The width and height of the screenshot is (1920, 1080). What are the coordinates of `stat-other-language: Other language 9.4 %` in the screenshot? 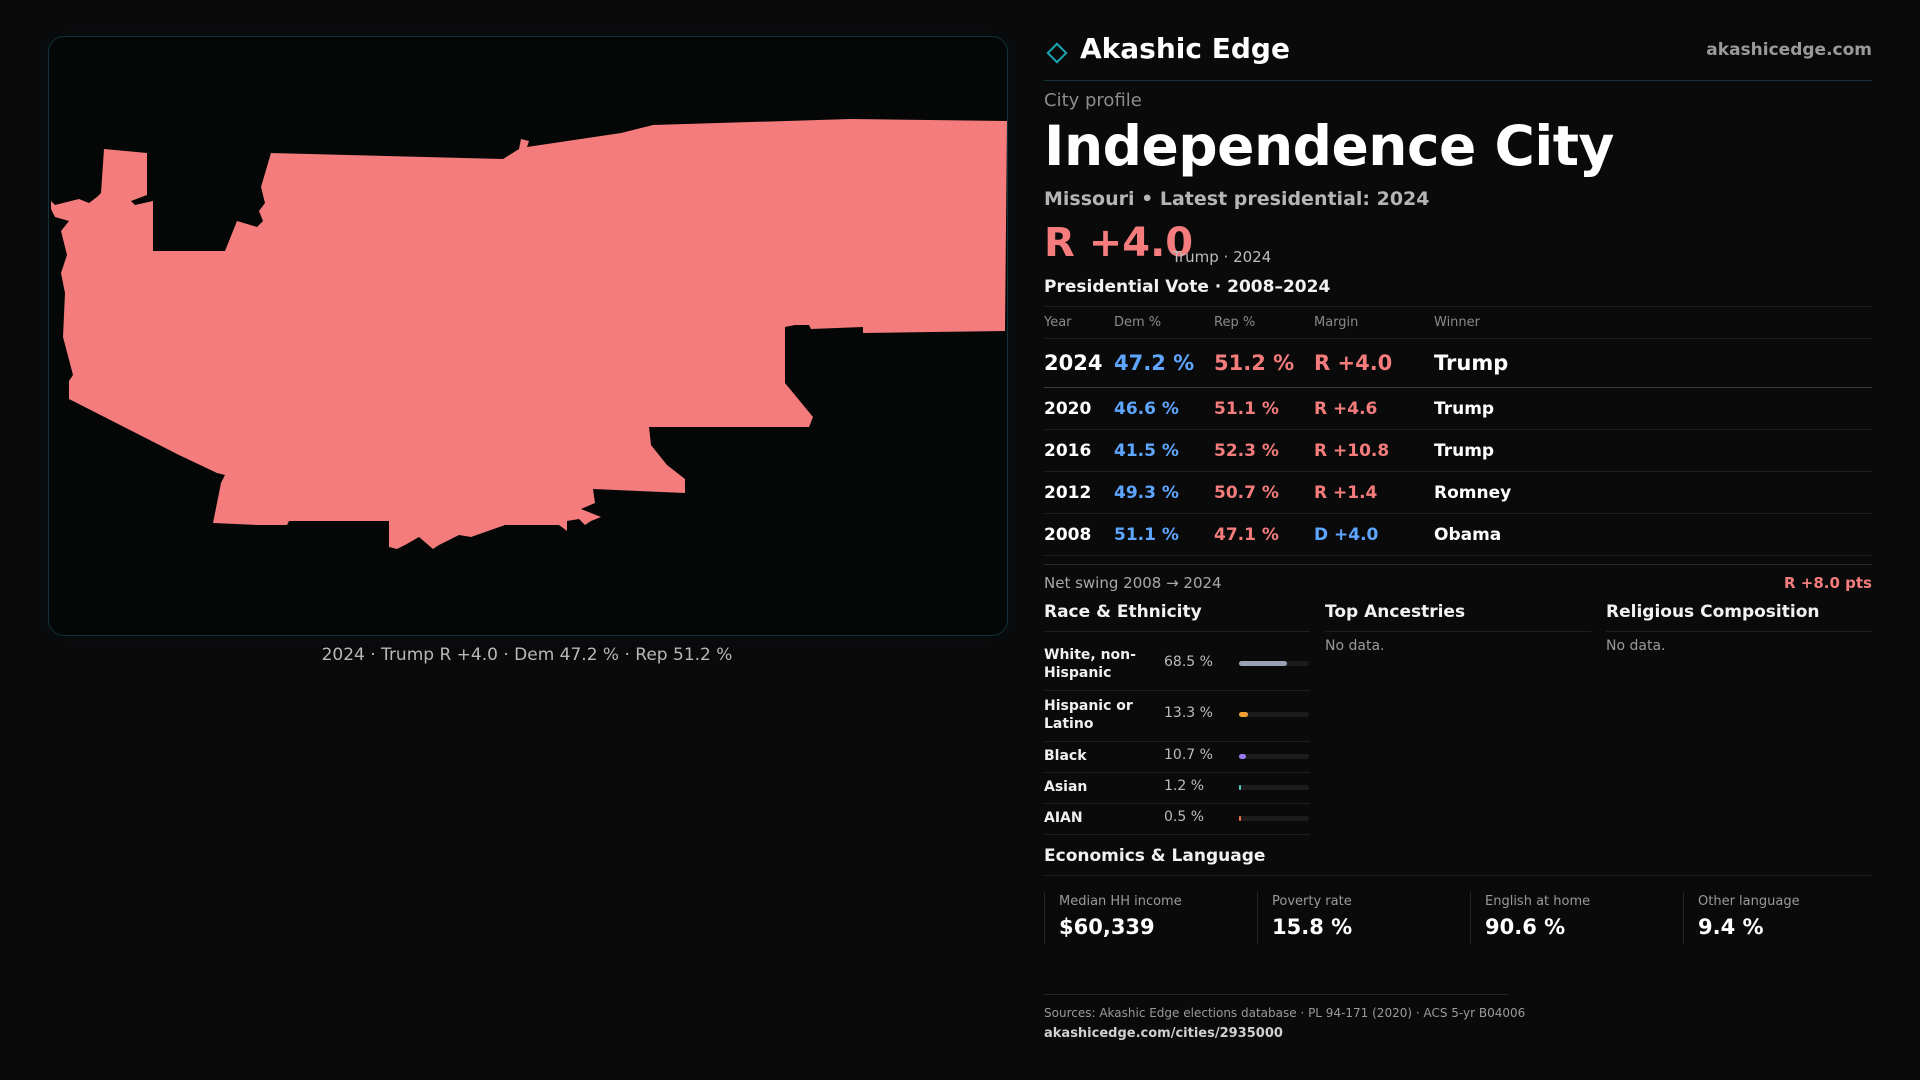 It's located at (1783, 918).